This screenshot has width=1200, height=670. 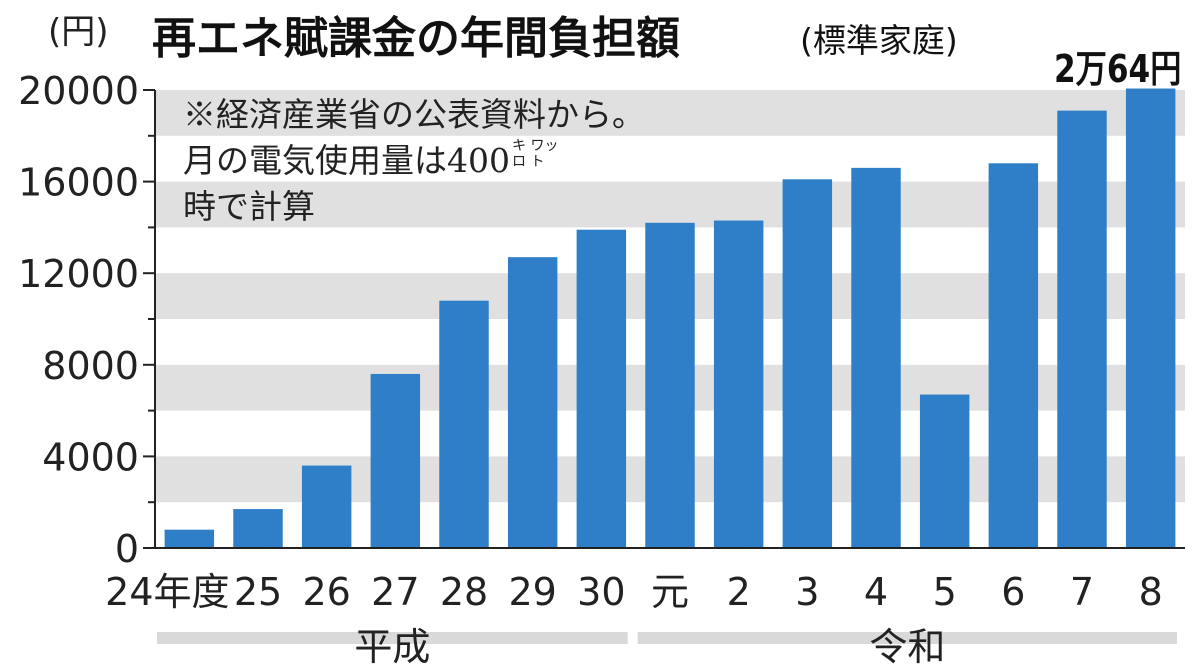 I want to click on kilowatt-unit: キ ワッロ ト, so click(x=535, y=154).